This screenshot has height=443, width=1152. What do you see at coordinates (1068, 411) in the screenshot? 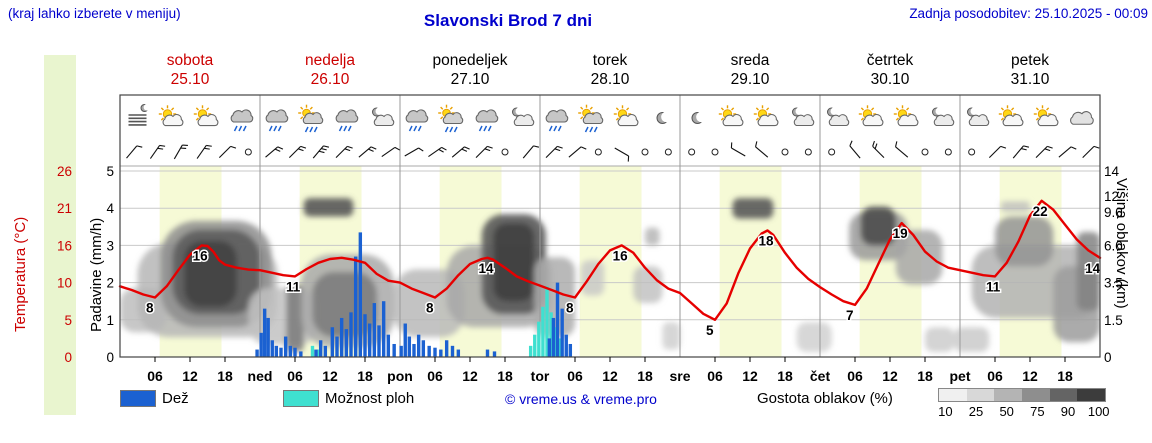
I see `cloud-density-scale-label: 90` at bounding box center [1068, 411].